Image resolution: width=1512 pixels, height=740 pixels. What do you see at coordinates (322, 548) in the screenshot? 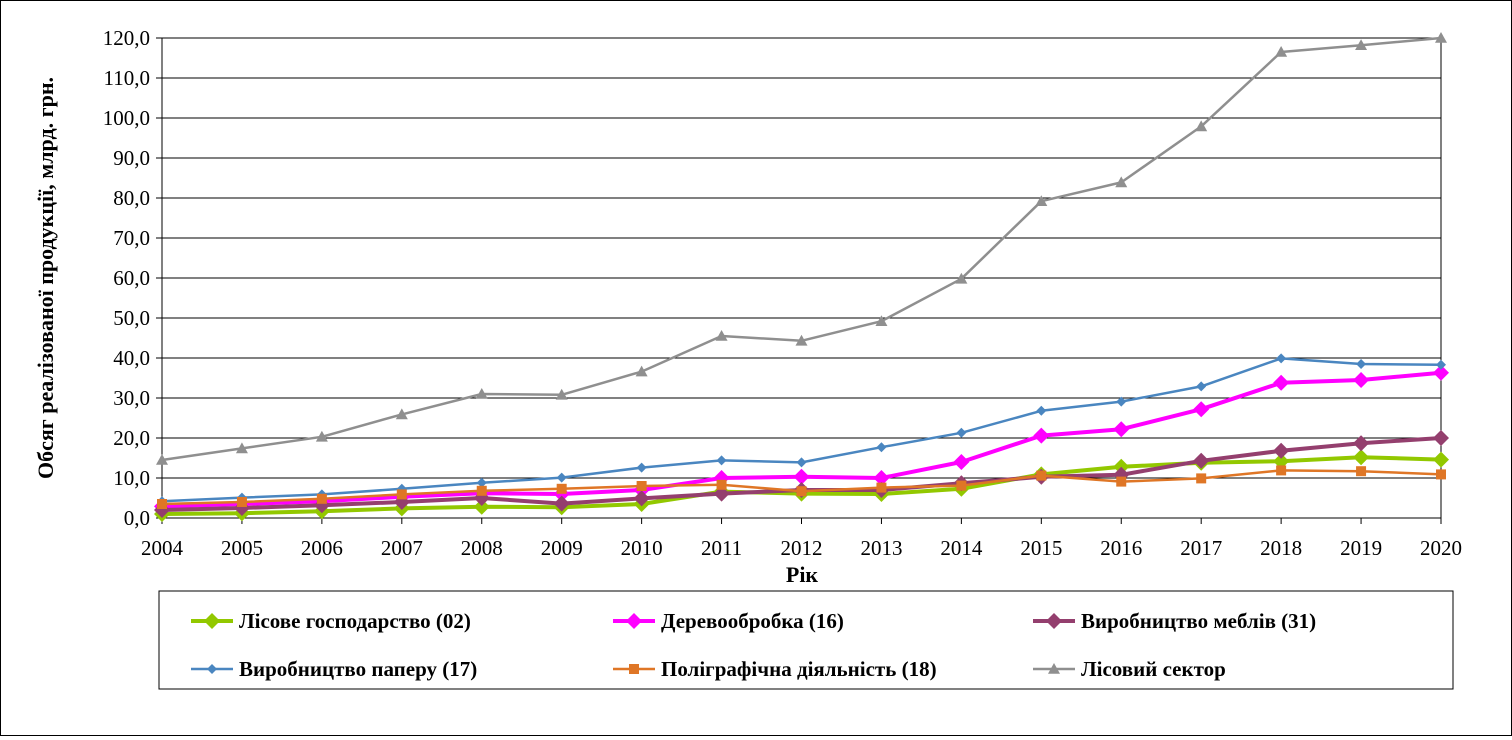
I see `x-tick-label: 2006` at bounding box center [322, 548].